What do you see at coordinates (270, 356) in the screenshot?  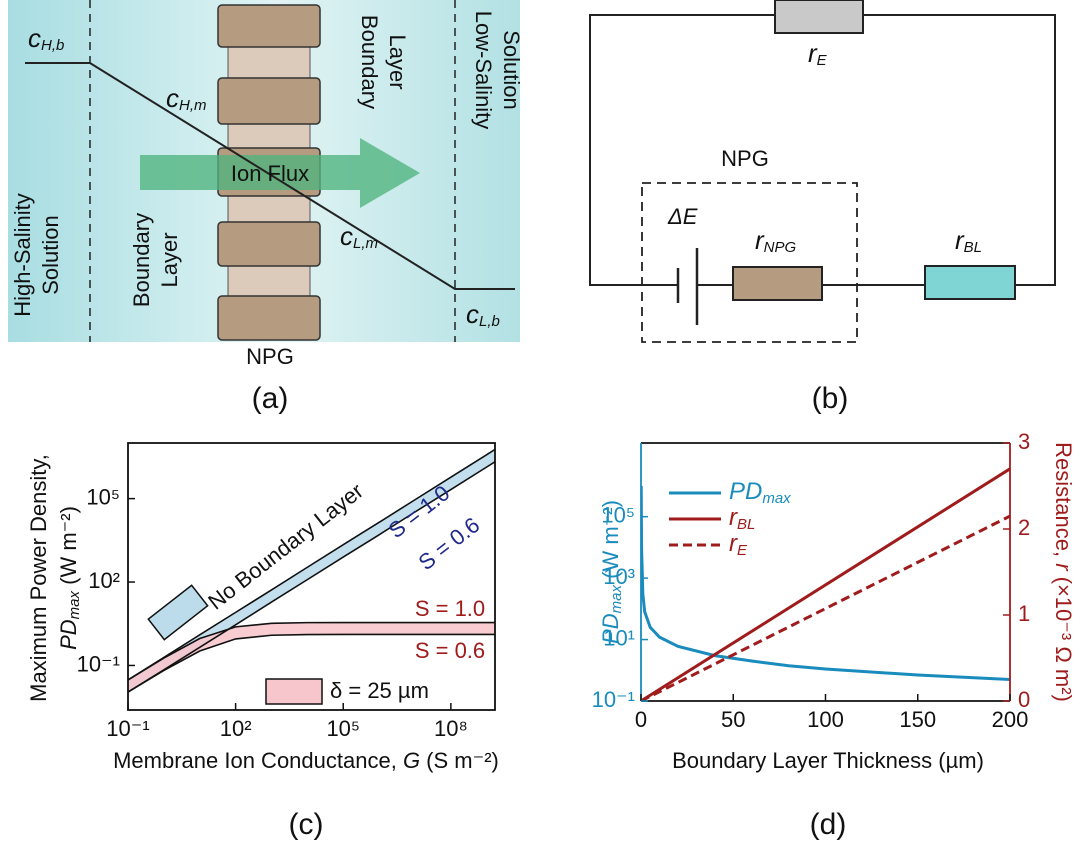 I see `membrane-label: NPG` at bounding box center [270, 356].